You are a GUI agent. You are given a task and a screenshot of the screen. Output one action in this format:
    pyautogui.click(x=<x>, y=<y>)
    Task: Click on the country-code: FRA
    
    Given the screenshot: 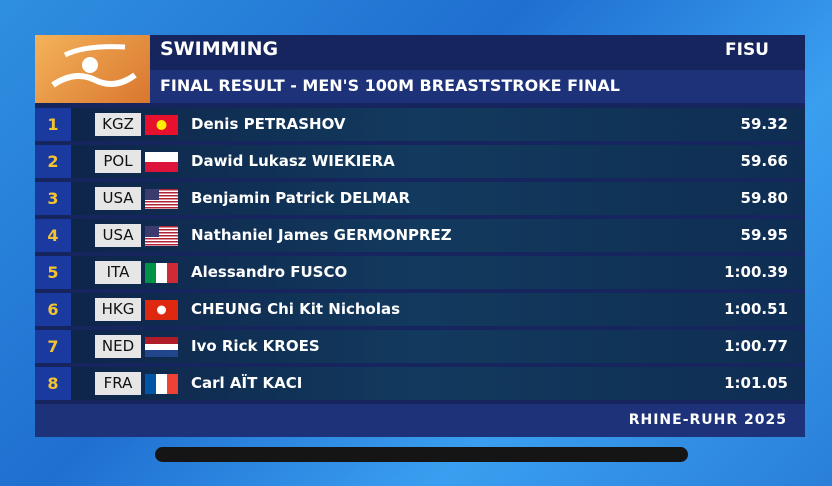 What is the action you would take?
    pyautogui.click(x=118, y=383)
    